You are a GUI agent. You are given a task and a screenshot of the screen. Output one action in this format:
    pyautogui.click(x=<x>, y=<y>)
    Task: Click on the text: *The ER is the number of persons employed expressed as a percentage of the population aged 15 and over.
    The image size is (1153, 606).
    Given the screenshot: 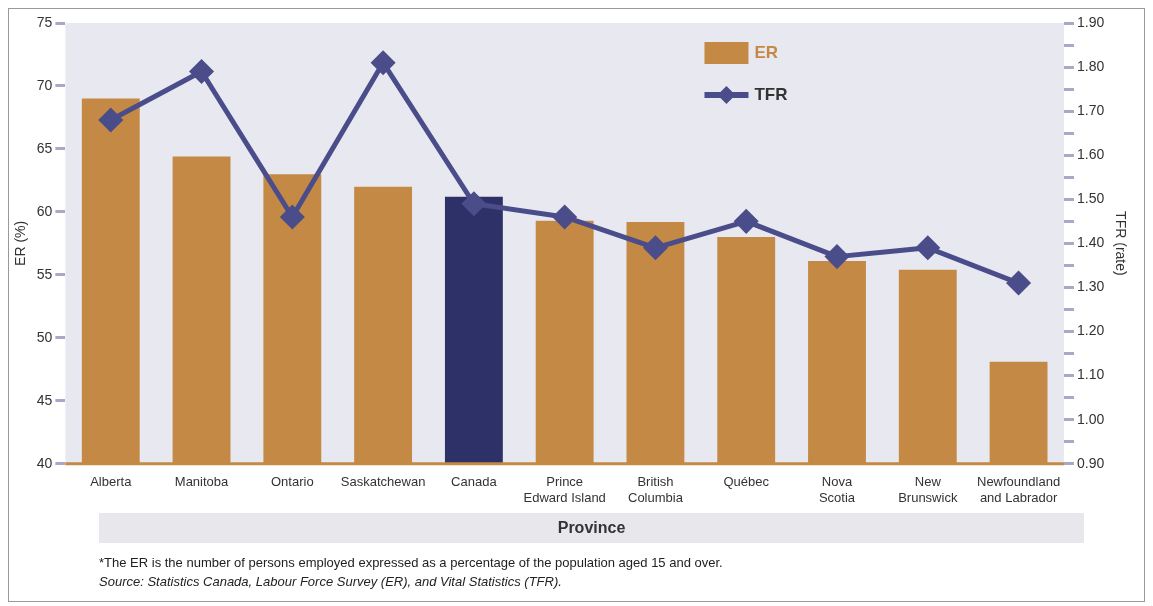 What is the action you would take?
    pyautogui.click(x=411, y=562)
    